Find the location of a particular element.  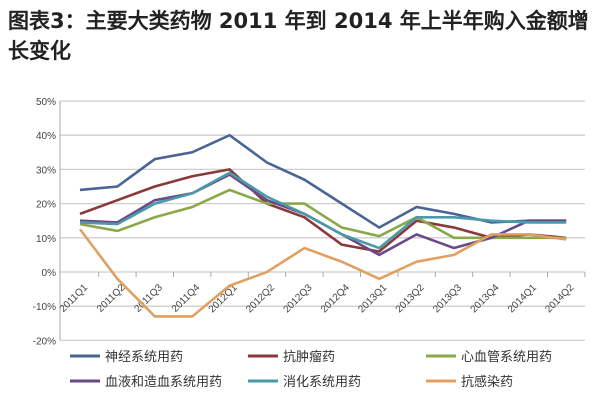

x-tick-label: 2012Q1 is located at coordinates (223, 298).